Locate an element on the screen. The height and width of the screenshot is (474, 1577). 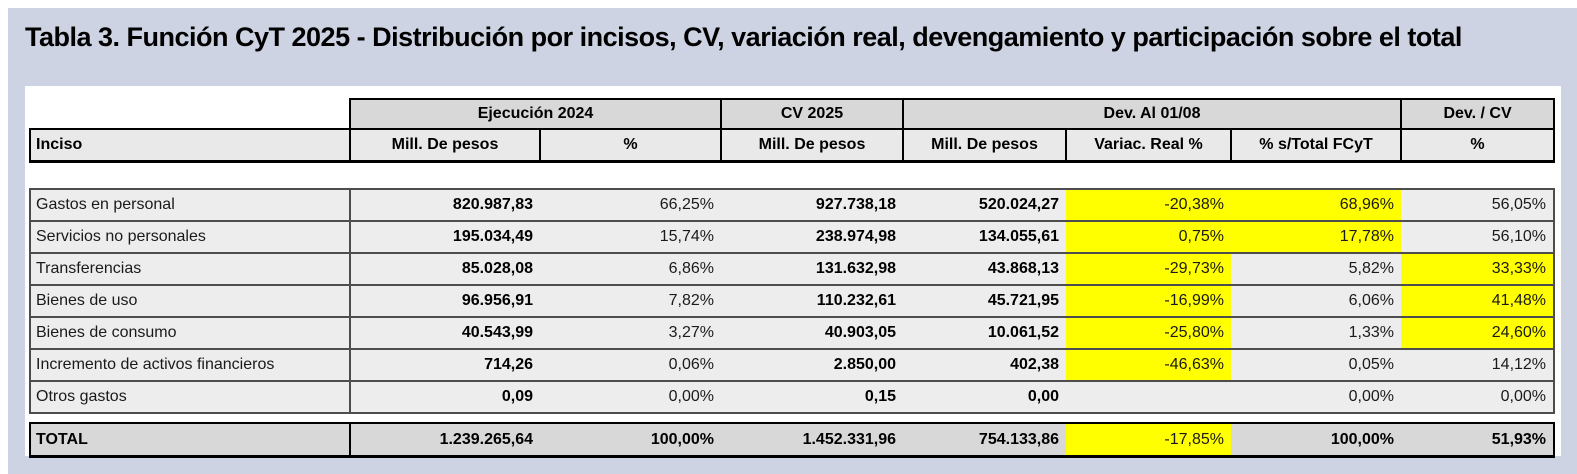
table-row: Otros gastos 0,09 0,00% 0,15 0,00 0,00% 0,00% is located at coordinates (792, 397).